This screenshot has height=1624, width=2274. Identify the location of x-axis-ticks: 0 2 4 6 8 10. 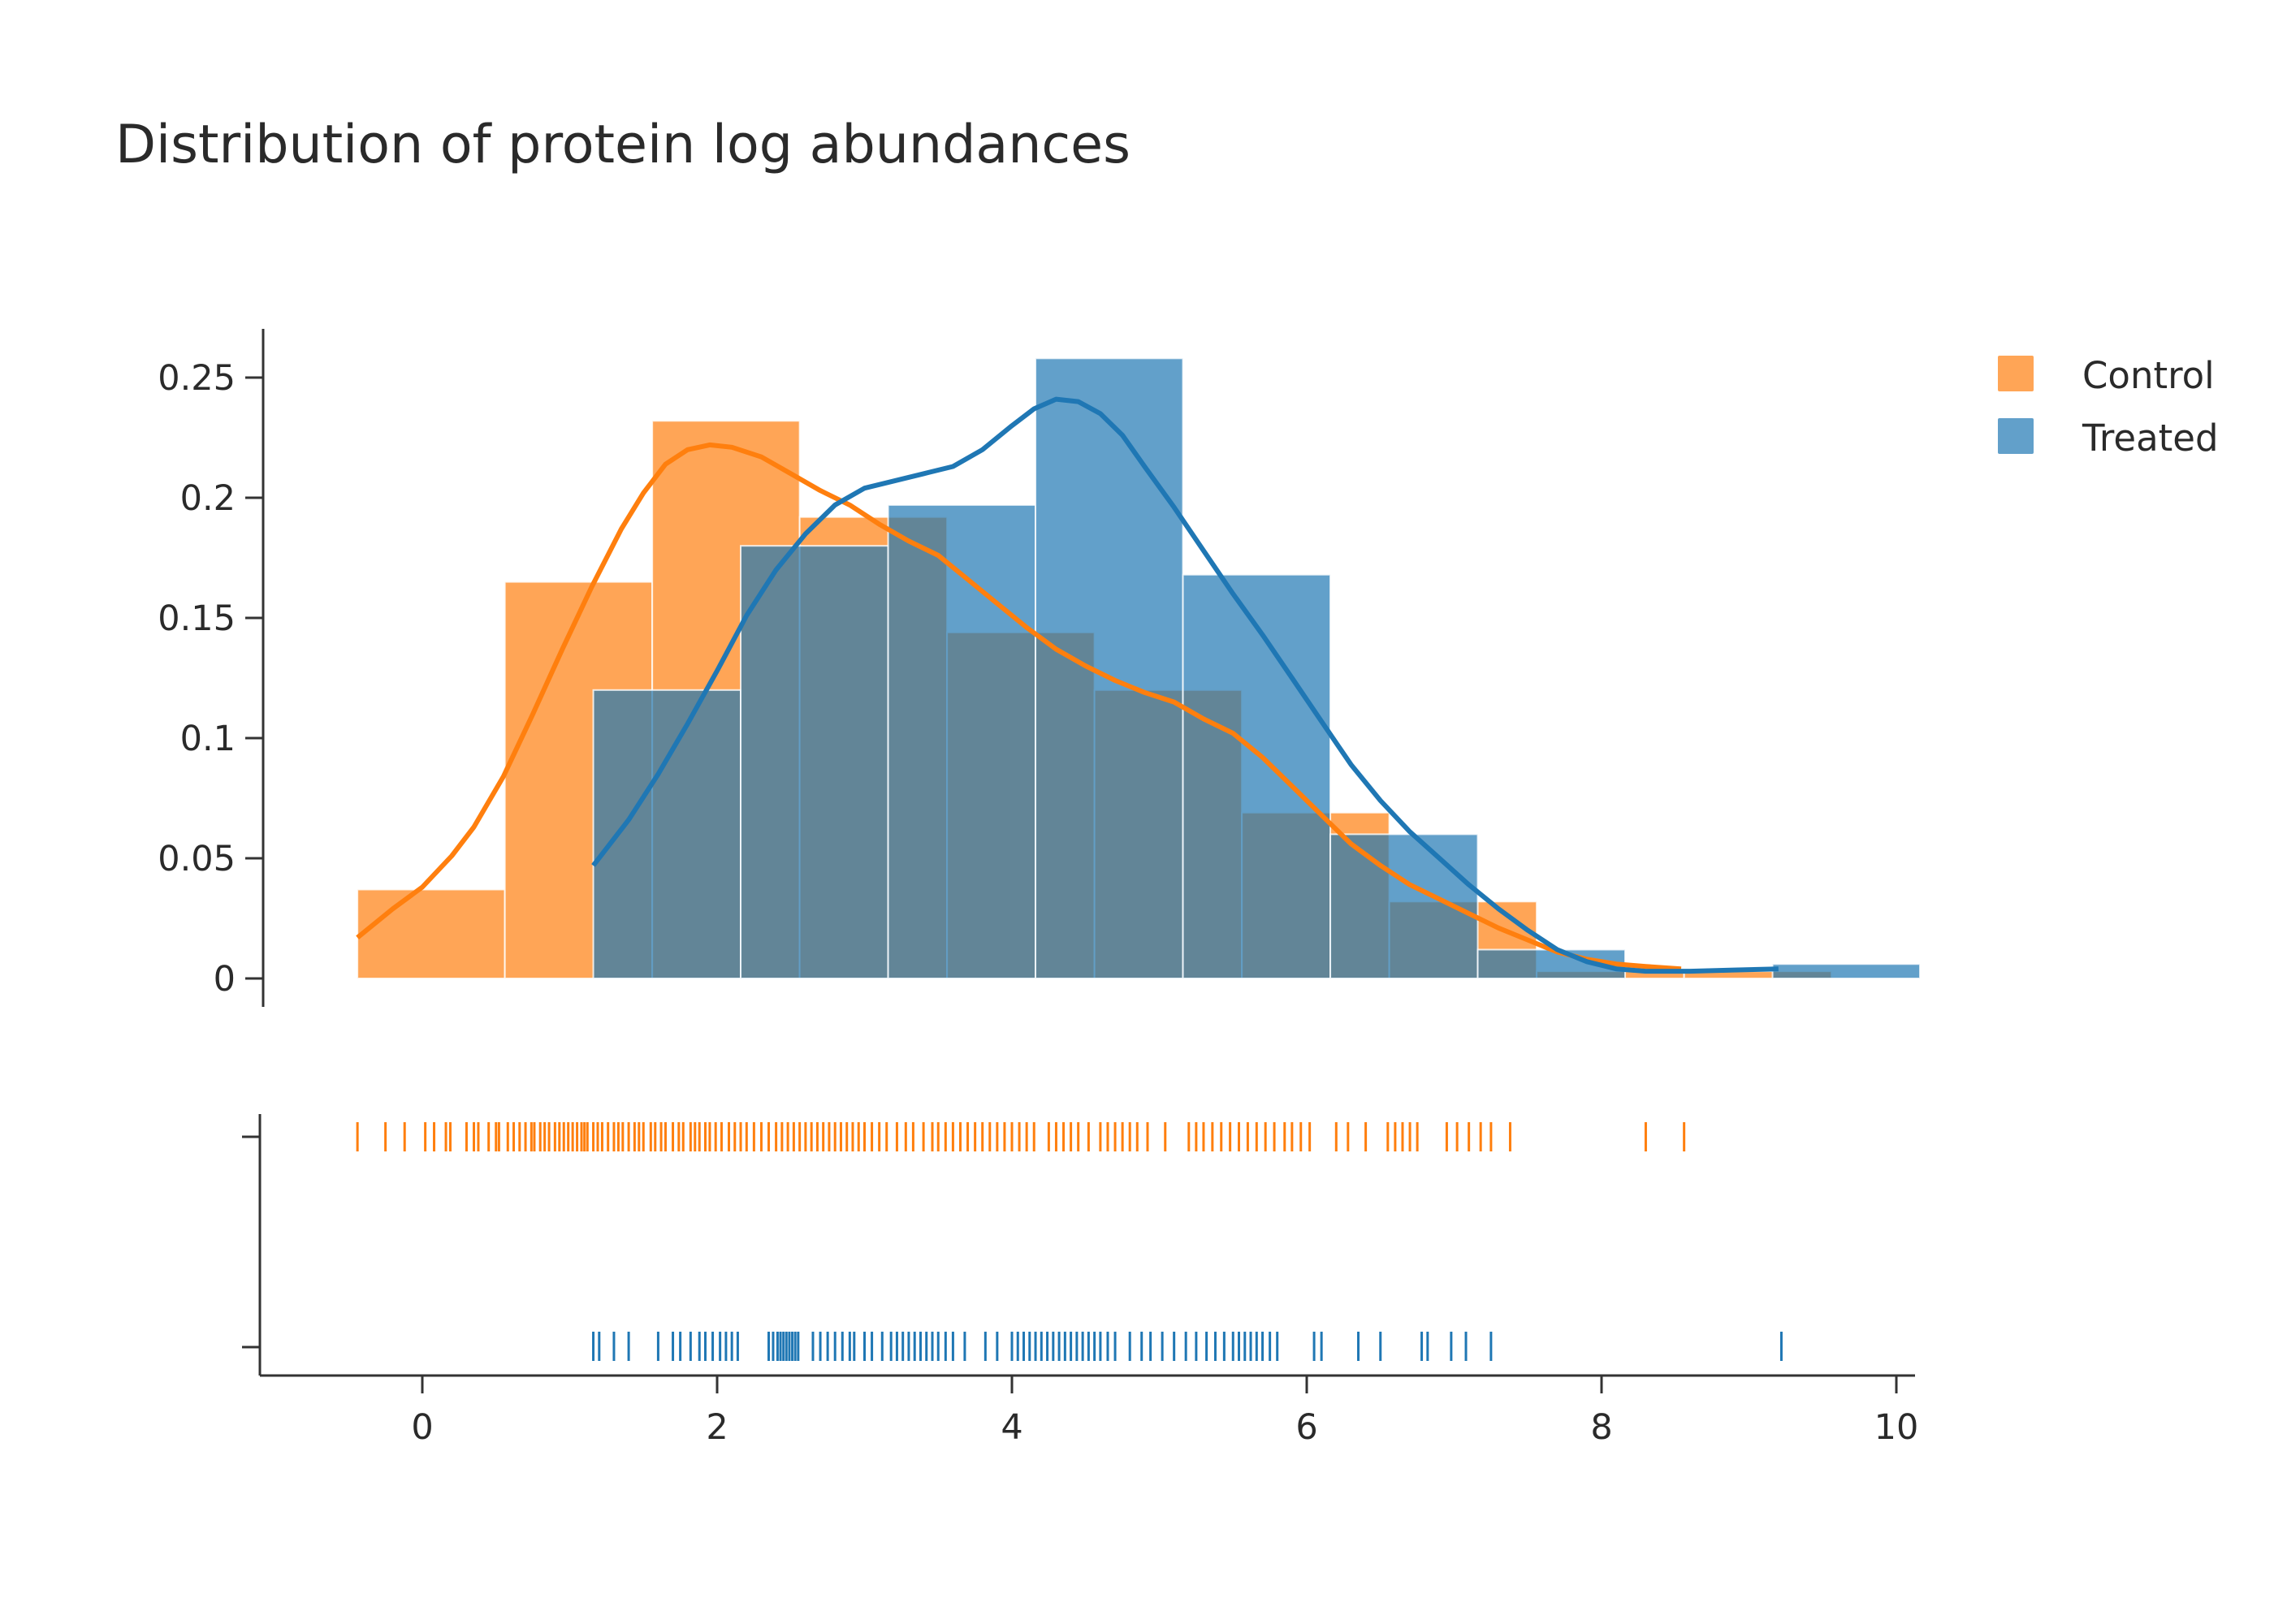
(1165, 1412).